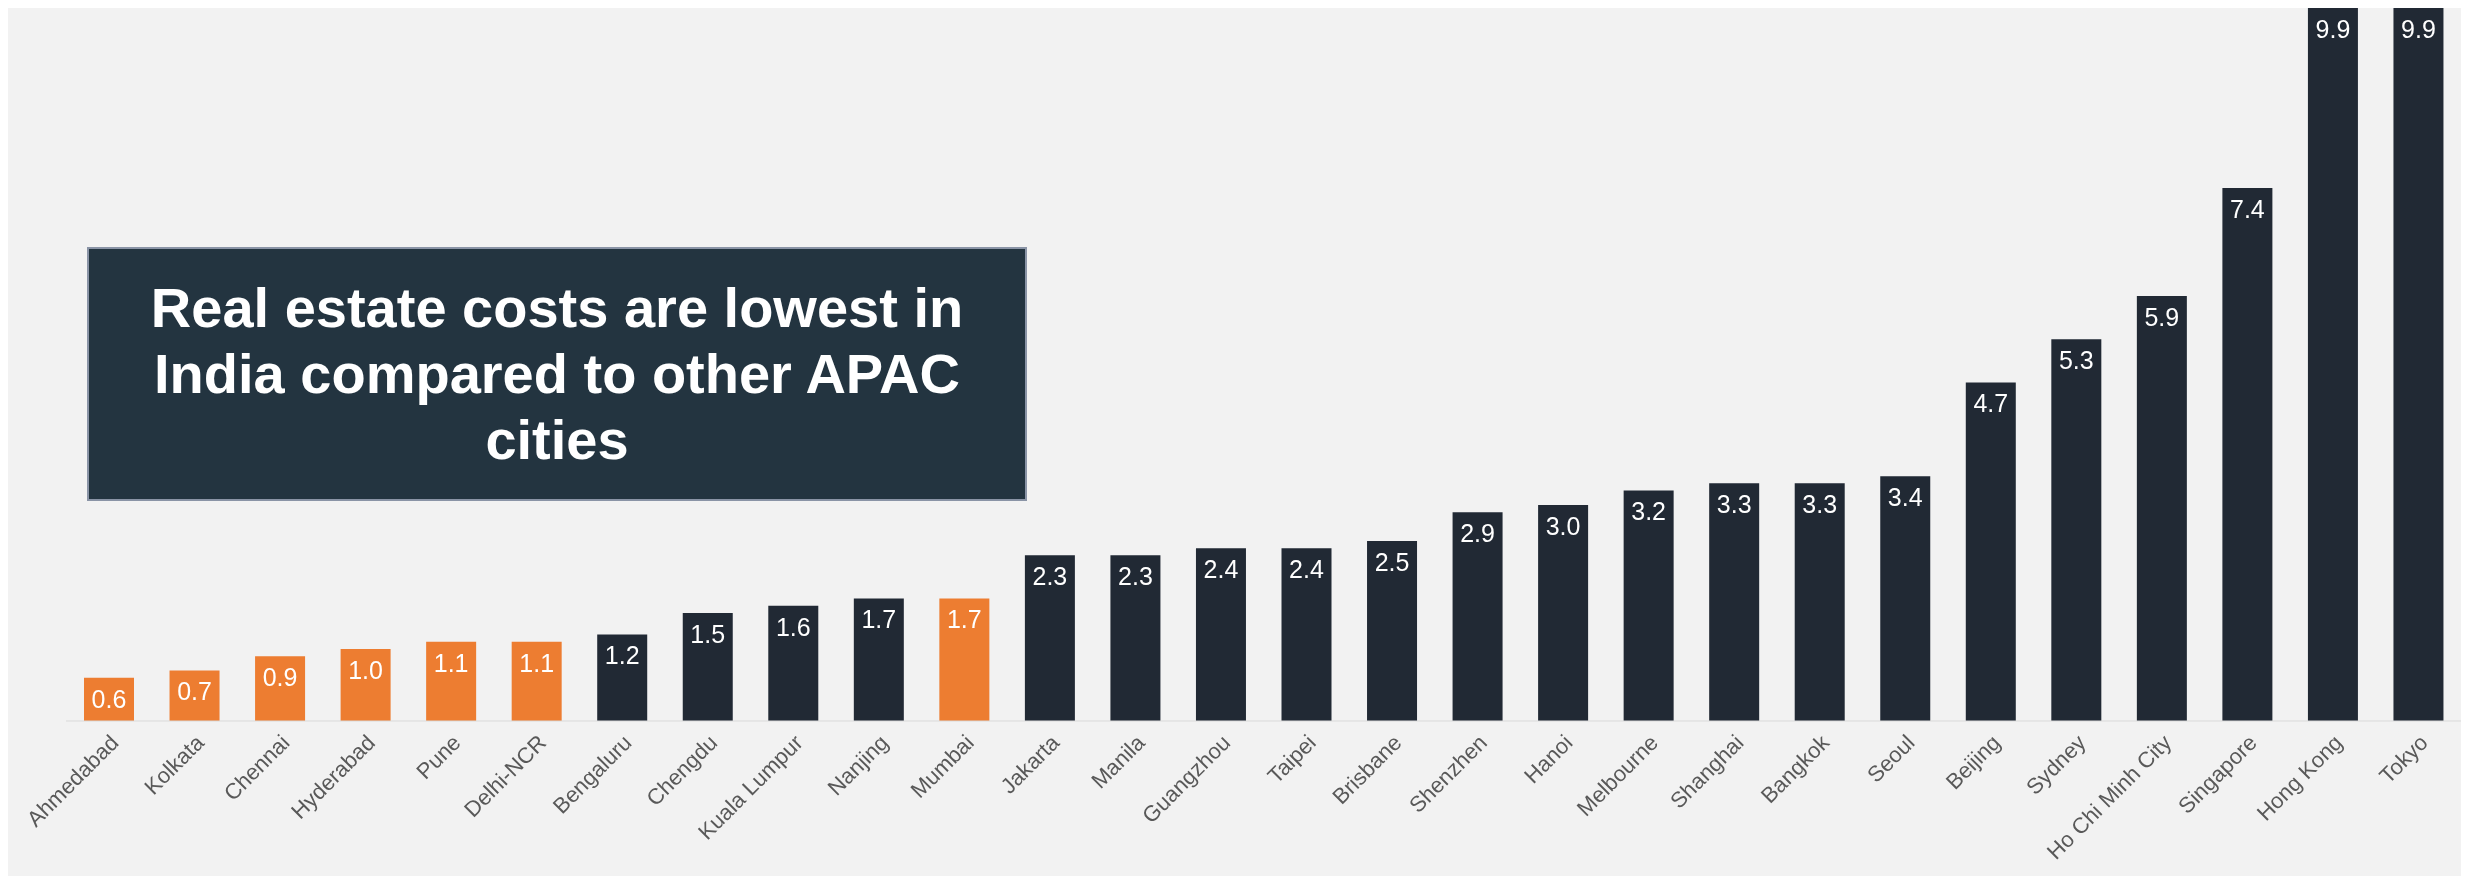 The width and height of the screenshot is (2469, 884). What do you see at coordinates (1477, 532) in the screenshot?
I see `data-label: 2.9` at bounding box center [1477, 532].